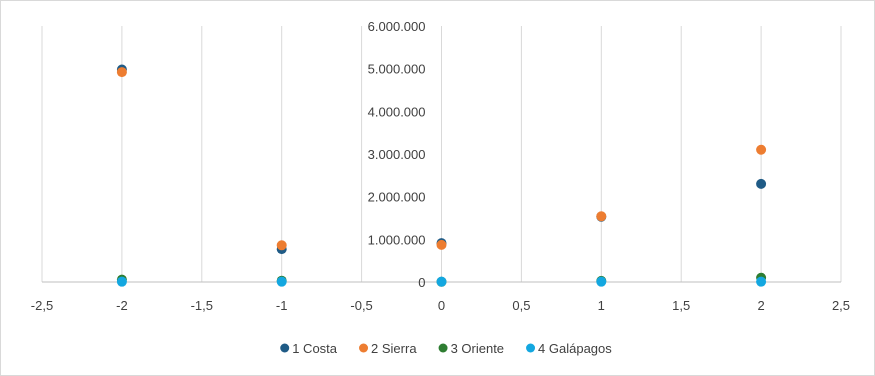  What do you see at coordinates (397, 69) in the screenshot?
I see `y-tick-label: 5.000.000` at bounding box center [397, 69].